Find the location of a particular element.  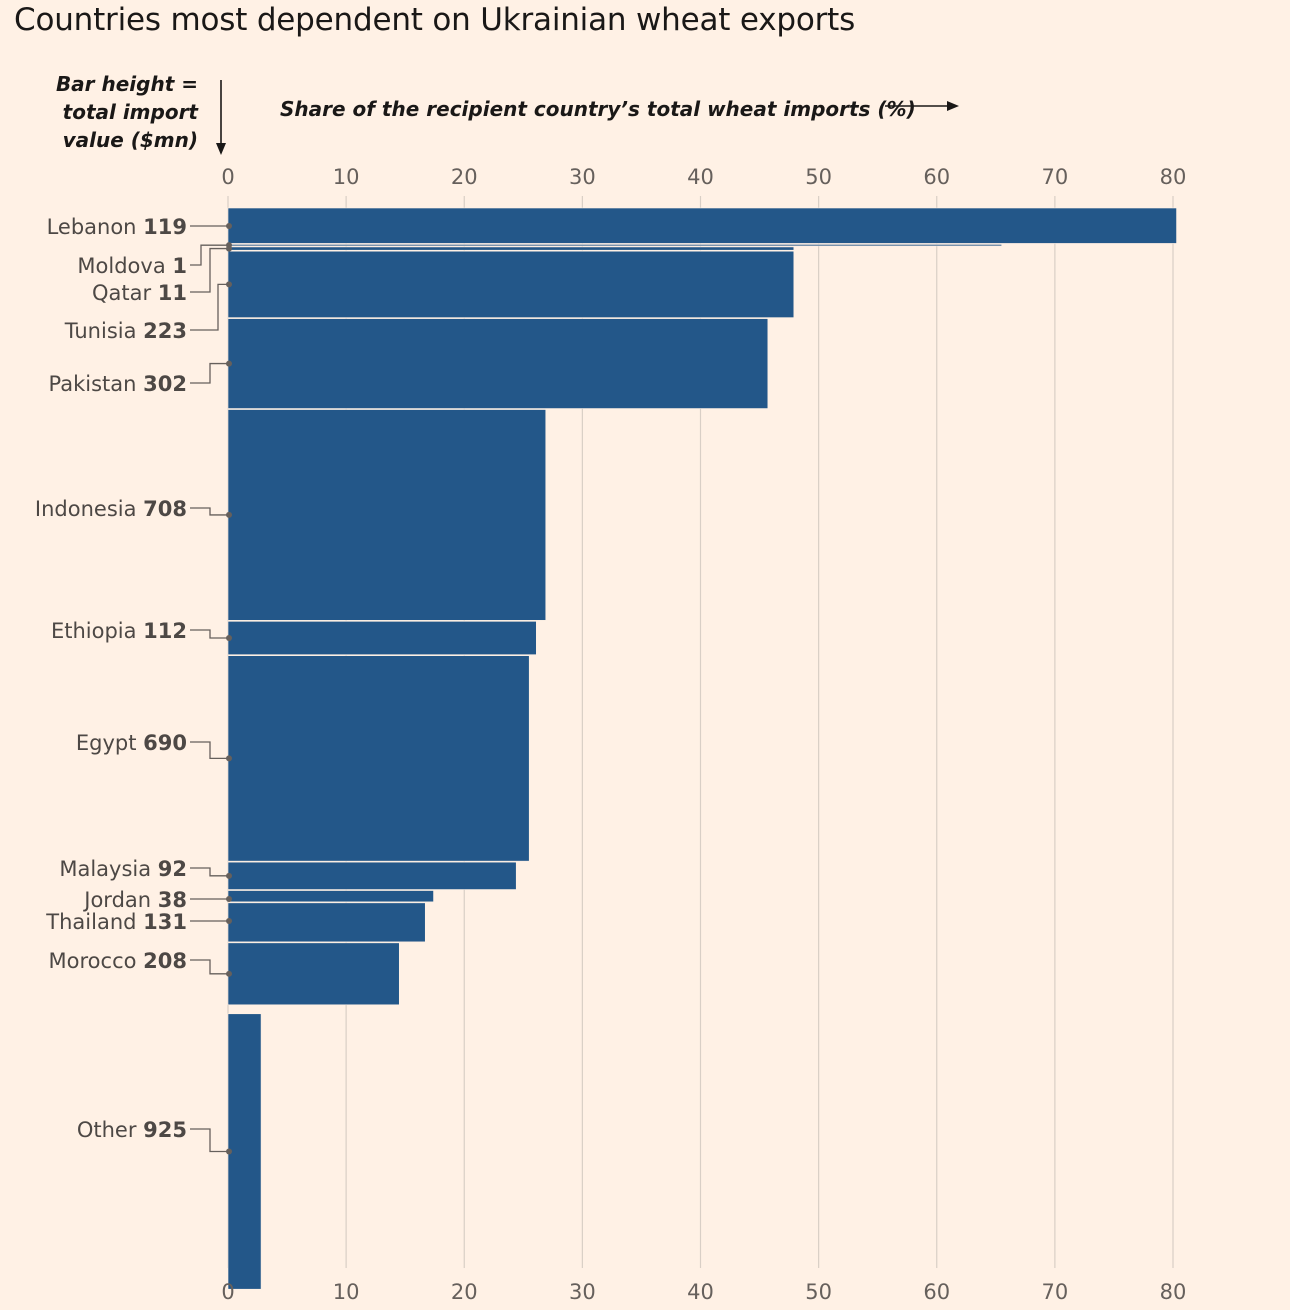

x-tick-label-top: 80 is located at coordinates (1173, 177).